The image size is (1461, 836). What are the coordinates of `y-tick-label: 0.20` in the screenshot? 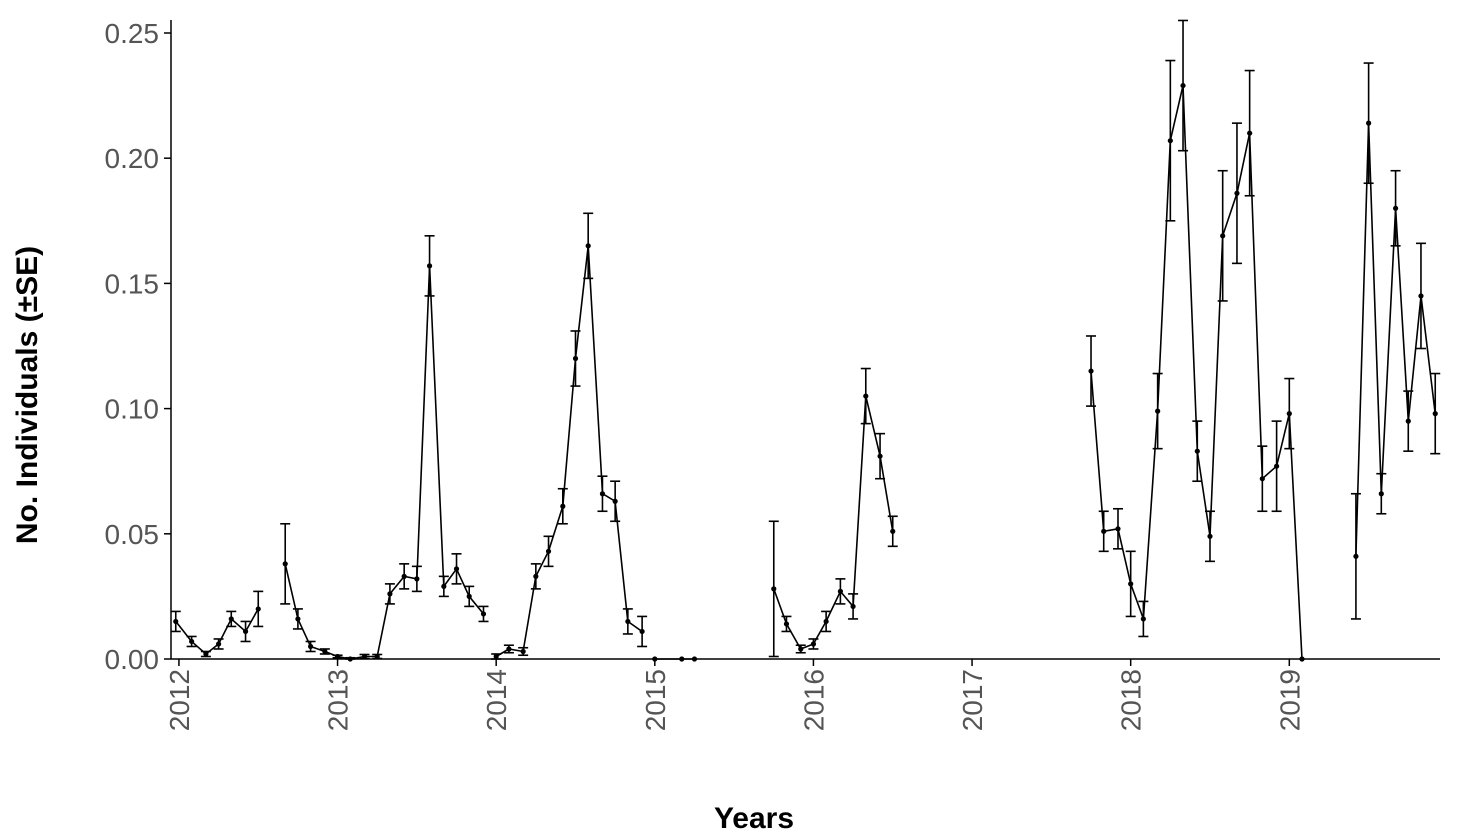 It's located at (132, 158).